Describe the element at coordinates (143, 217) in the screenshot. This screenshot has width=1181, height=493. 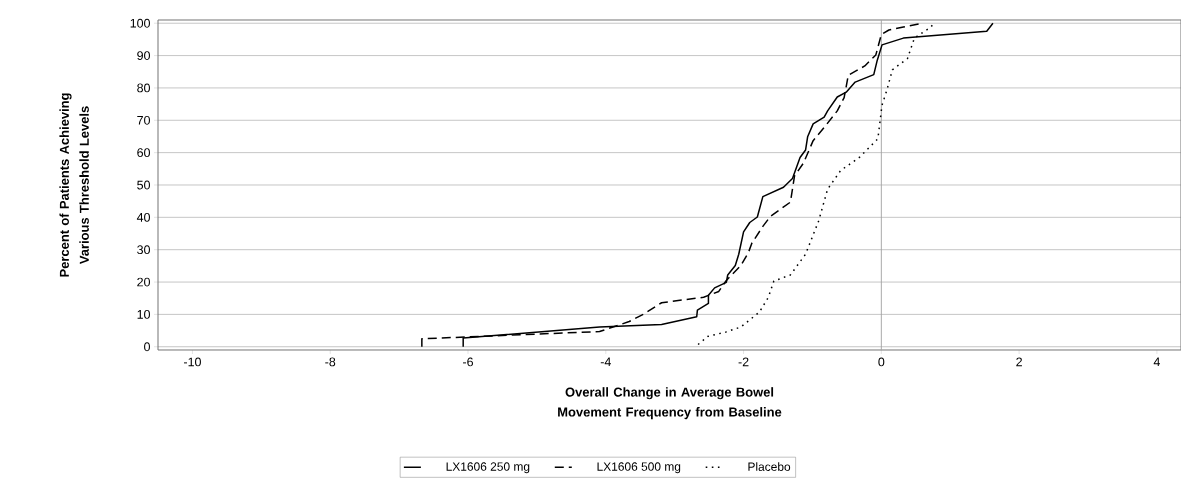
I see `y-tick-label: 40` at that location.